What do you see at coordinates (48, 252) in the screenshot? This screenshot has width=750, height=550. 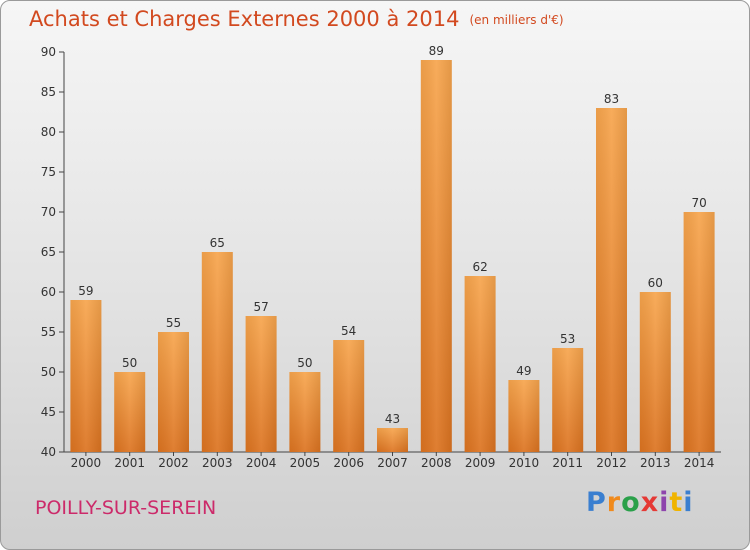 I see `y-tick-label: 65` at bounding box center [48, 252].